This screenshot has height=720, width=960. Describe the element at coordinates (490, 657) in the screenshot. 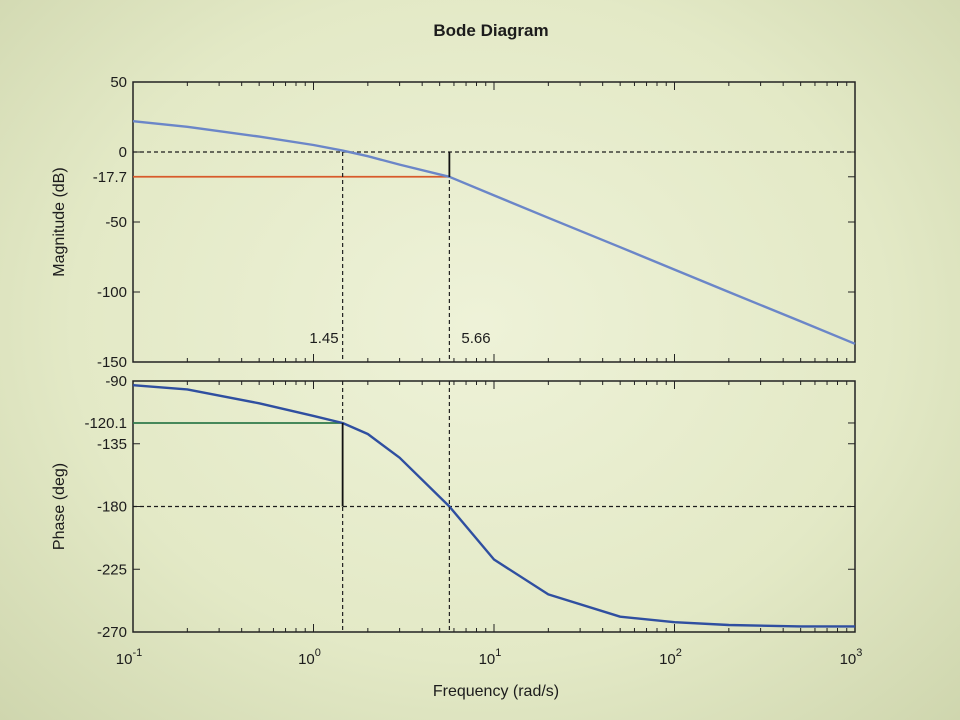

I see `x-tick-label: 10¹` at that location.